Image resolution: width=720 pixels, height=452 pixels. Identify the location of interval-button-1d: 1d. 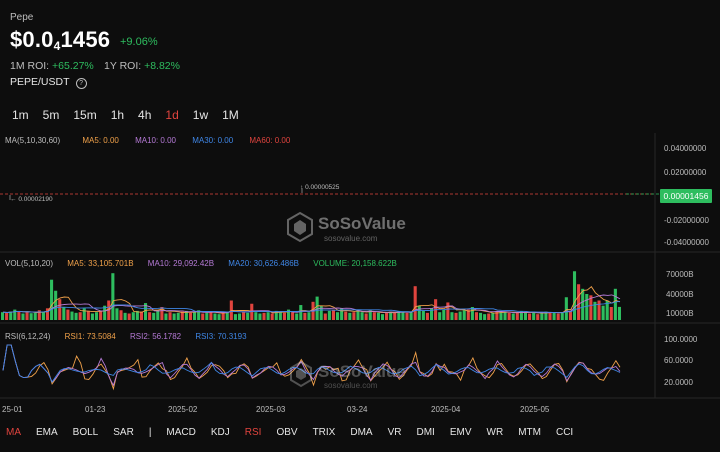
(172, 115).